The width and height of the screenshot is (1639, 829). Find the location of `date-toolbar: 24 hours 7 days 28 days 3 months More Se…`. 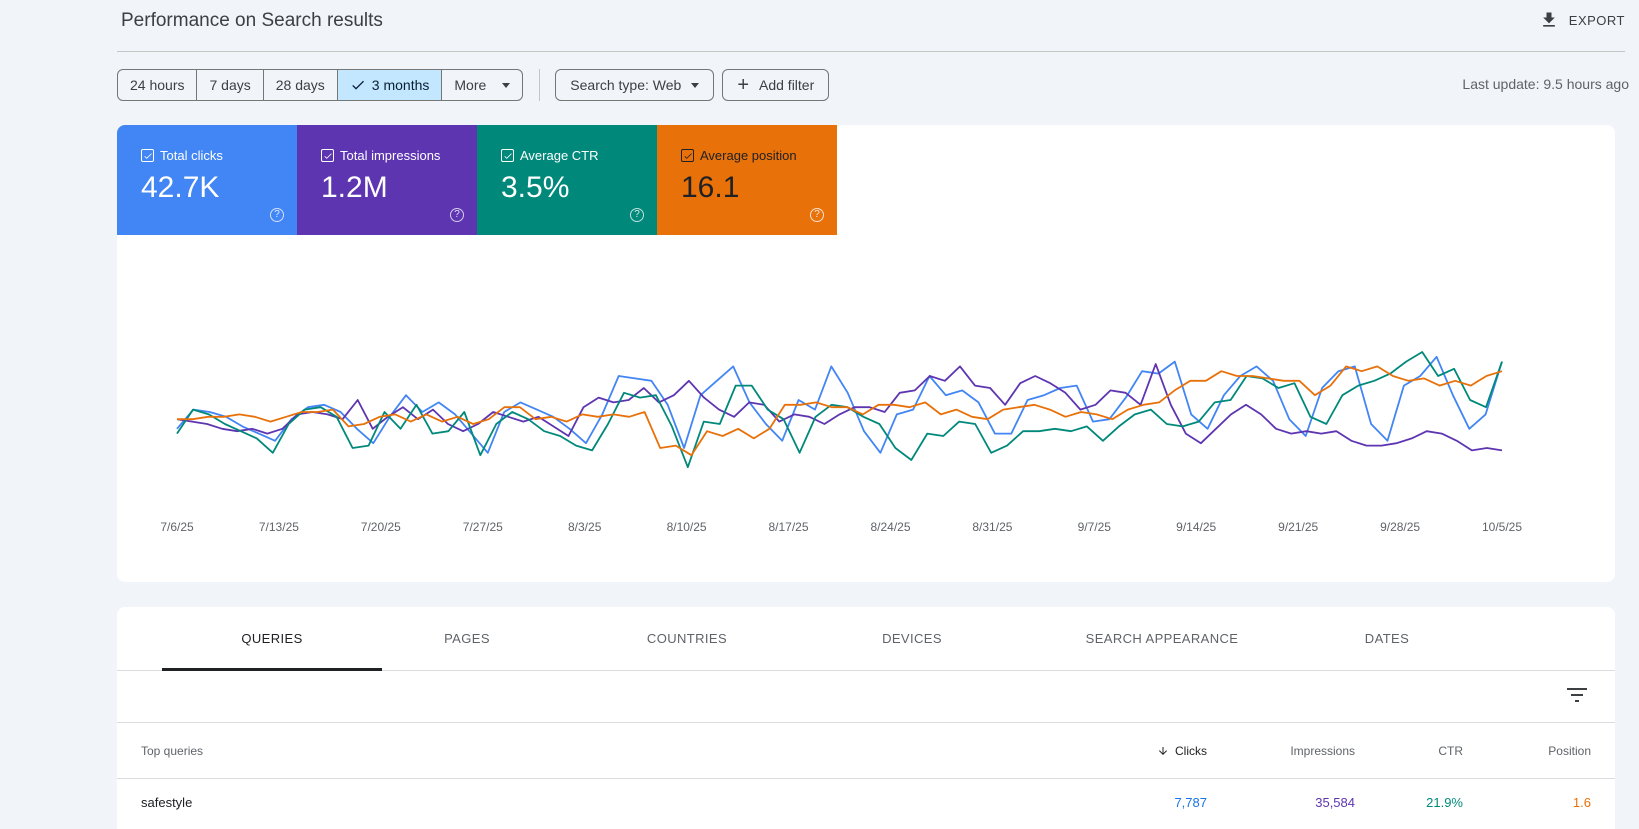

date-toolbar: 24 hours 7 days 28 days 3 months More Se… is located at coordinates (473, 85).